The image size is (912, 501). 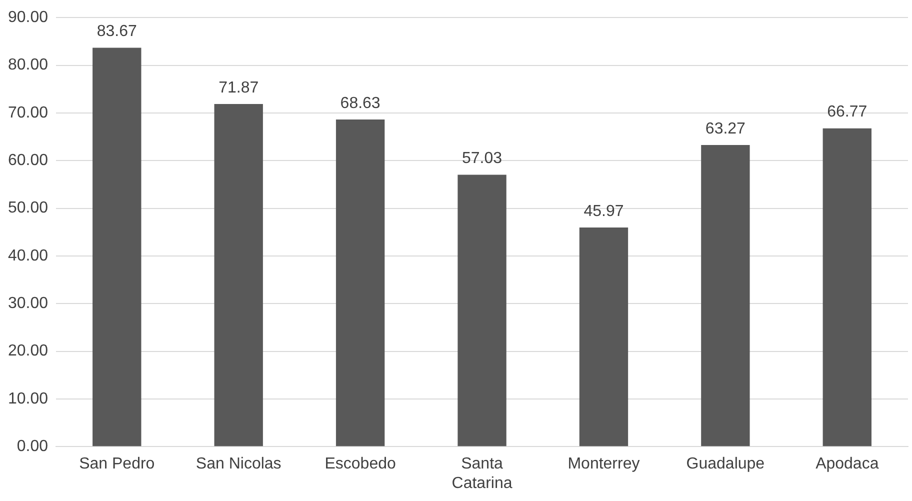 I want to click on y-tick-label: 80.00, so click(x=28, y=65).